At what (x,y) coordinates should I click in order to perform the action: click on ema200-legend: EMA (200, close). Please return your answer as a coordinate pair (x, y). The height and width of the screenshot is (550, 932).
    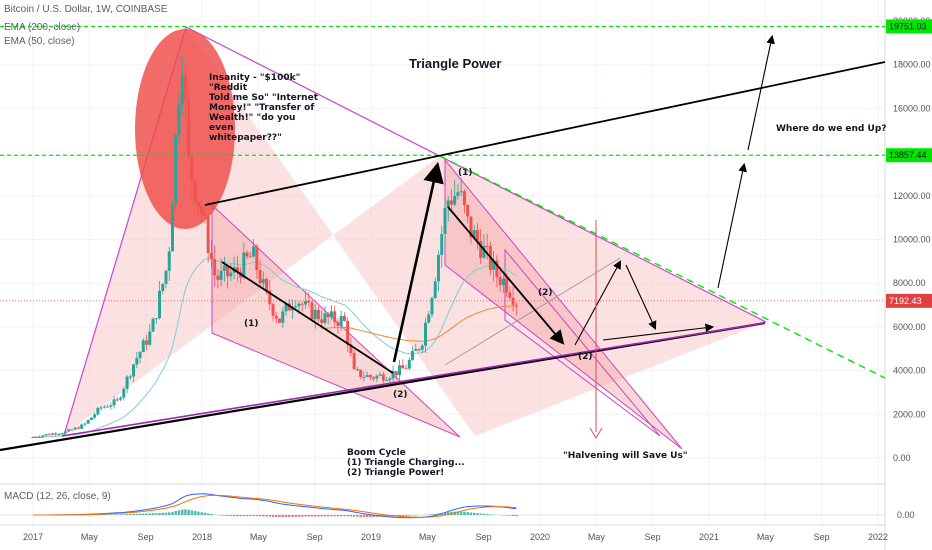
    Looking at the image, I should click on (42, 27).